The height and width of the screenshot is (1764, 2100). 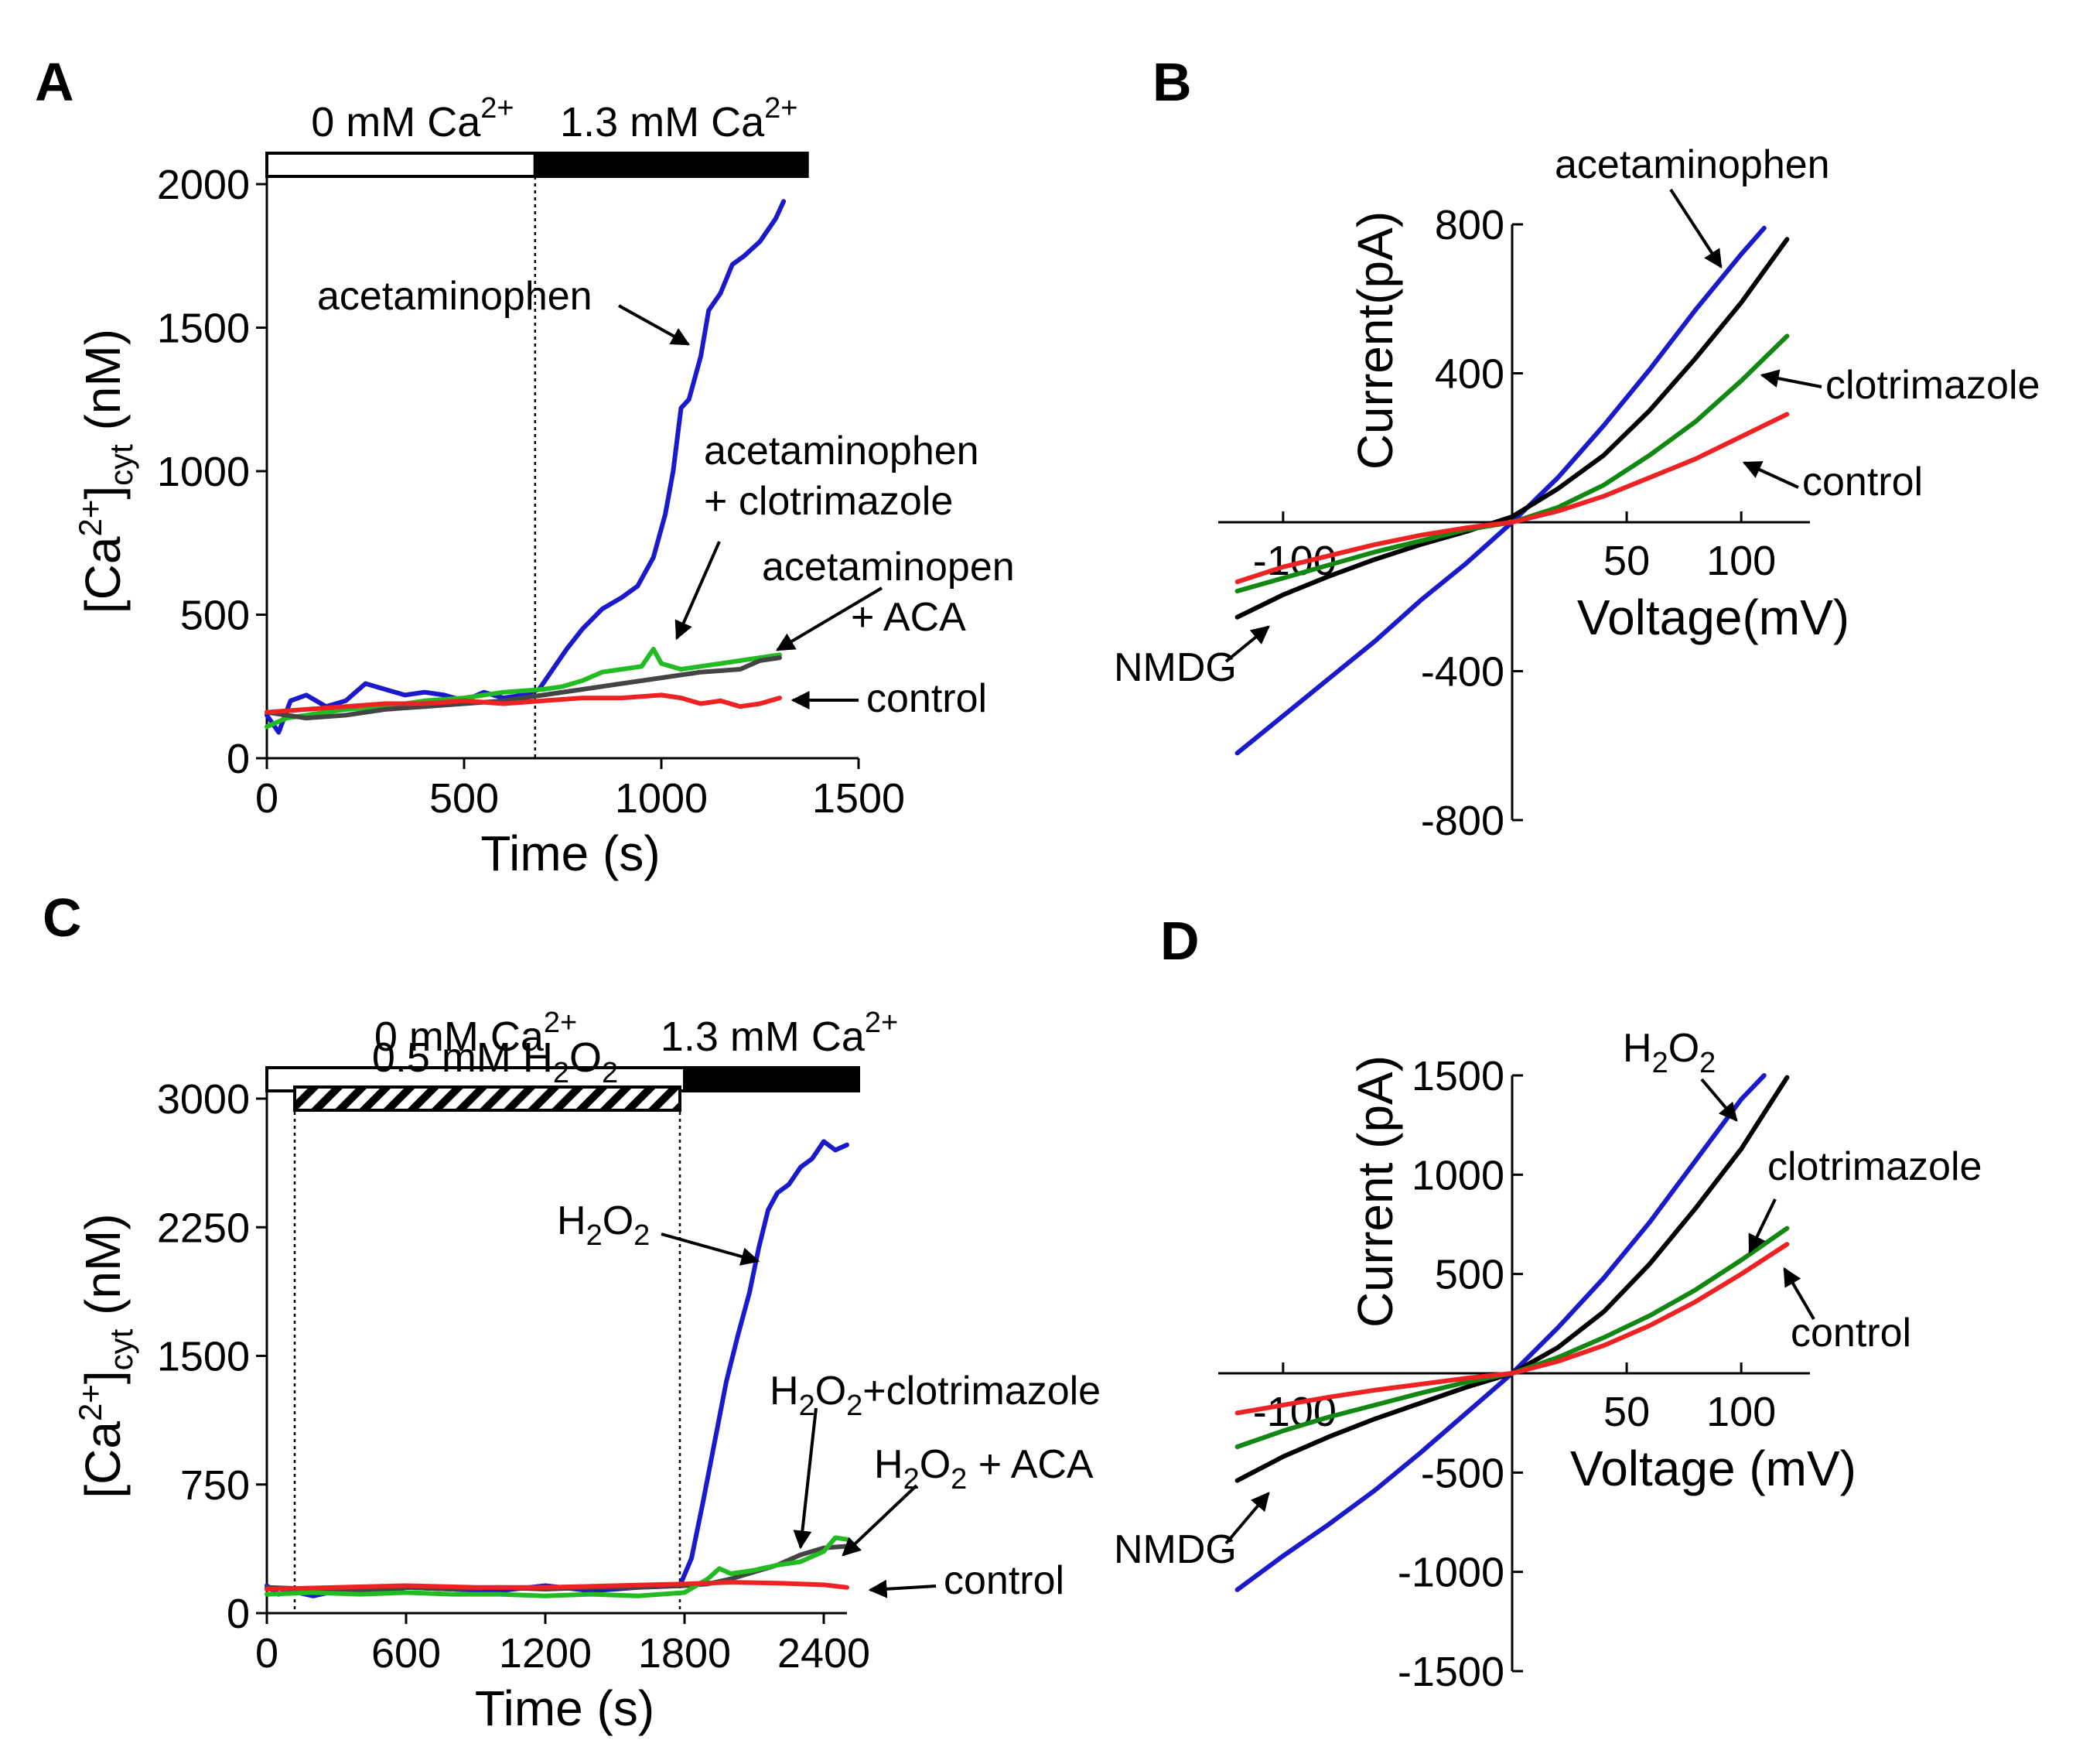 What do you see at coordinates (824, 1653) in the screenshot?
I see `panel-c-x-tick-label: 2400` at bounding box center [824, 1653].